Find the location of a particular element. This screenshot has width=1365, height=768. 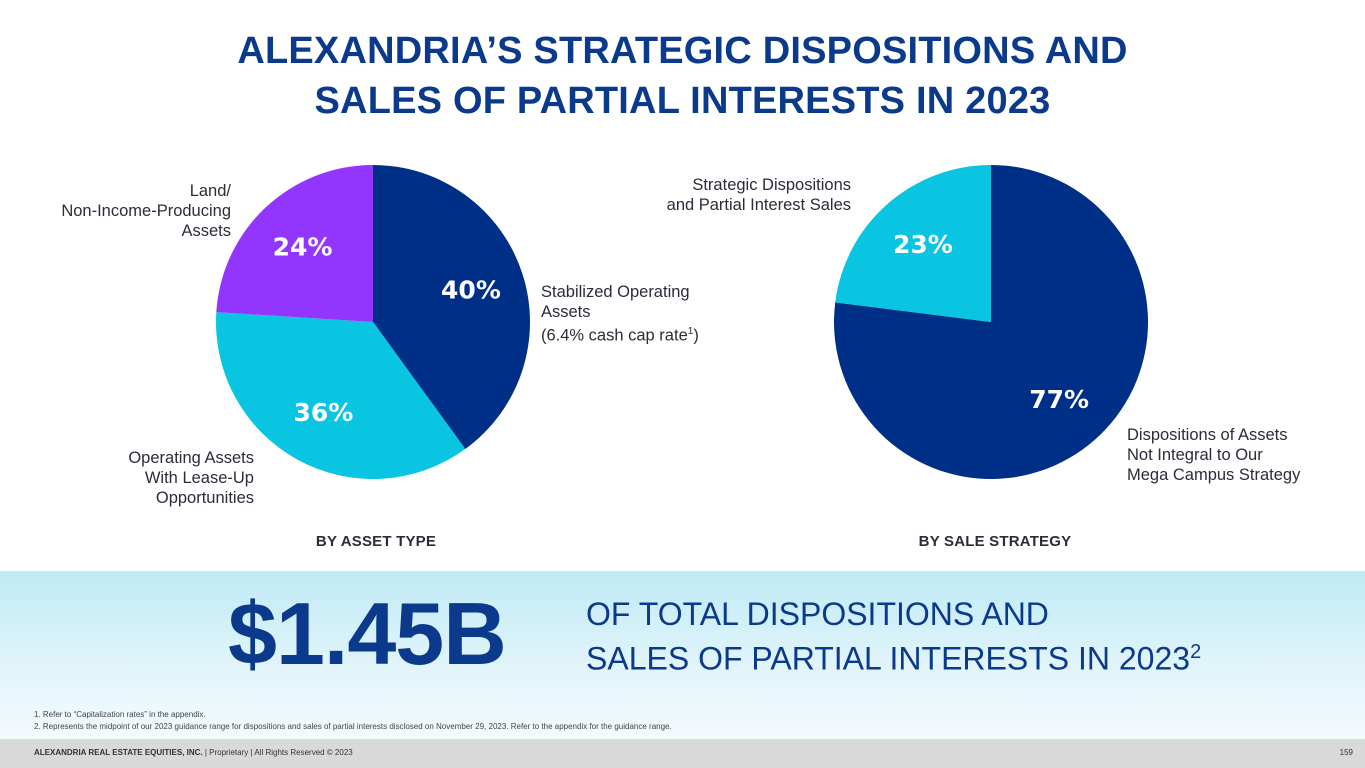

pie-chart-asset-type: 40% 36% 24% is located at coordinates (373, 322).